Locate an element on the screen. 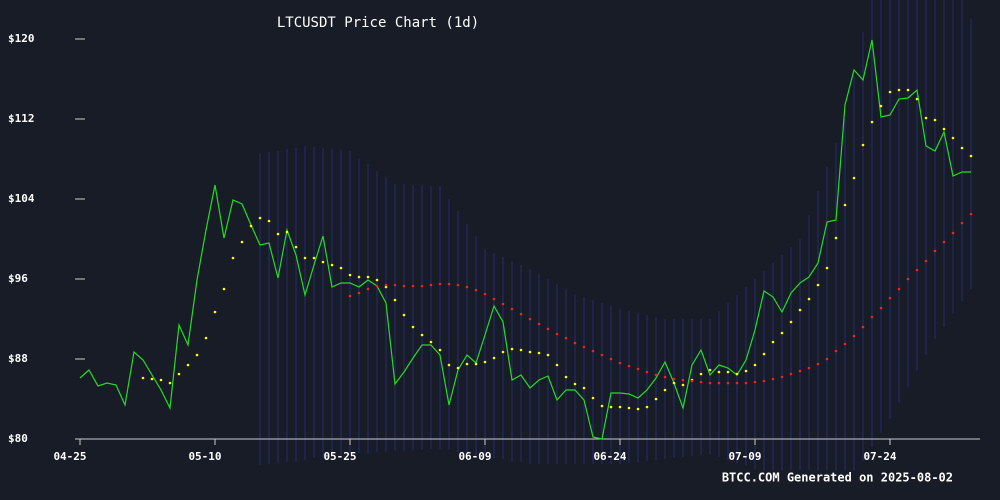 This screenshot has height=500, width=1000. y-tick-label: $104 is located at coordinates (21, 198).